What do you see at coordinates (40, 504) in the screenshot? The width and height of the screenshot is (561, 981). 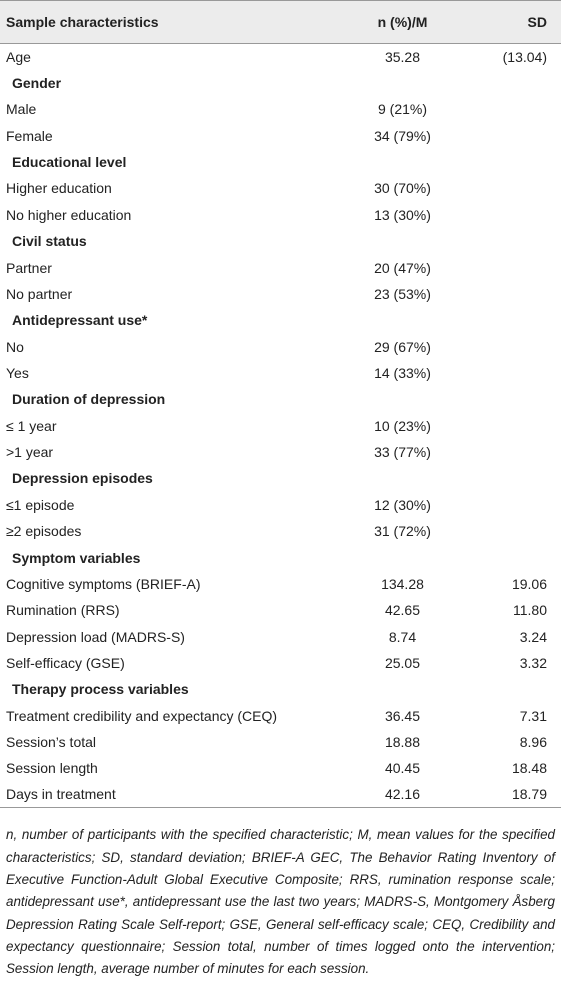 I see `row-label: ≤1 episode` at bounding box center [40, 504].